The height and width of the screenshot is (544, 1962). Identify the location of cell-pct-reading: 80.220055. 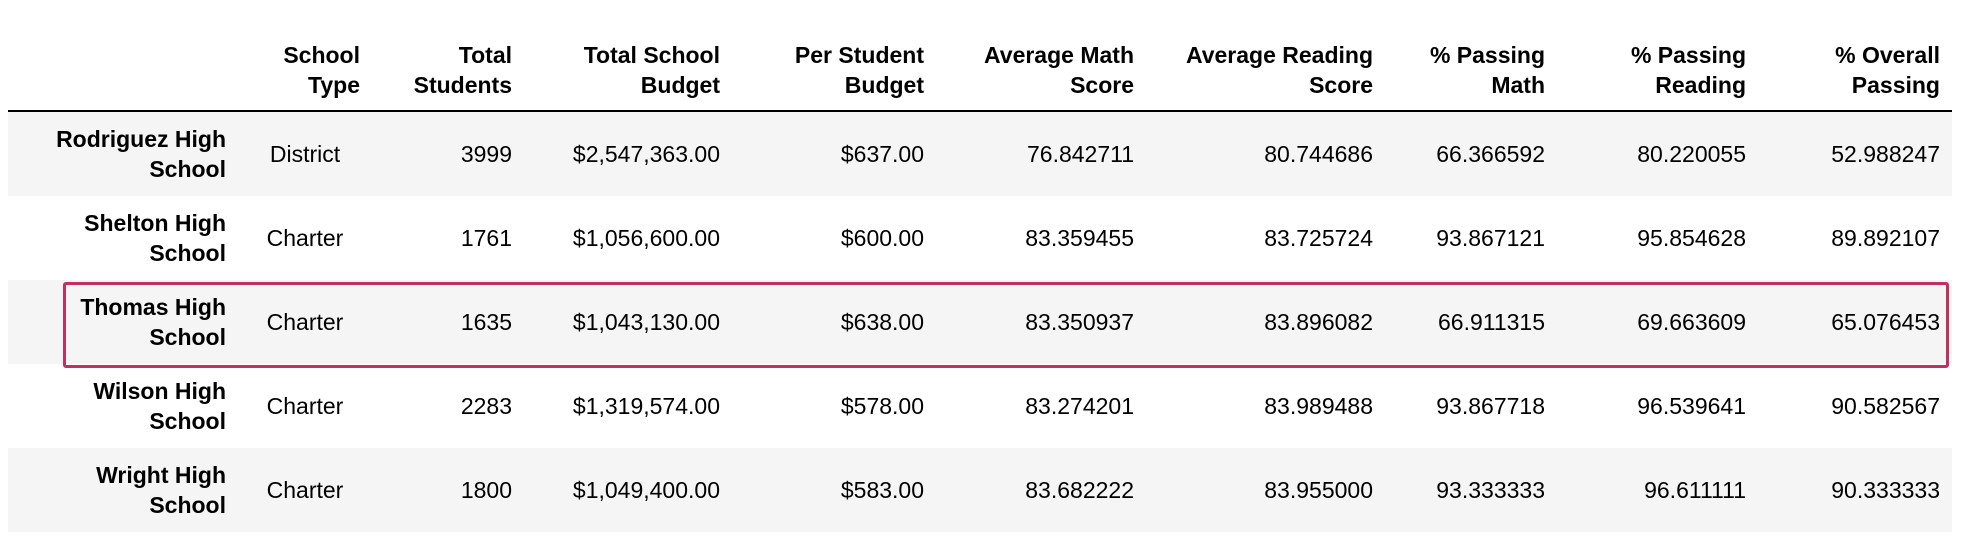
(1691, 154).